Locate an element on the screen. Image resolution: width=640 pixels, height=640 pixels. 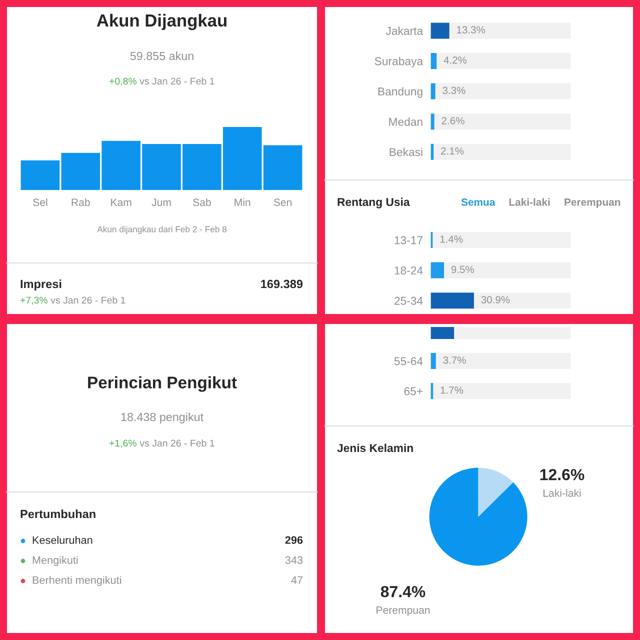
y-tick-label: Medan is located at coordinates (405, 121).